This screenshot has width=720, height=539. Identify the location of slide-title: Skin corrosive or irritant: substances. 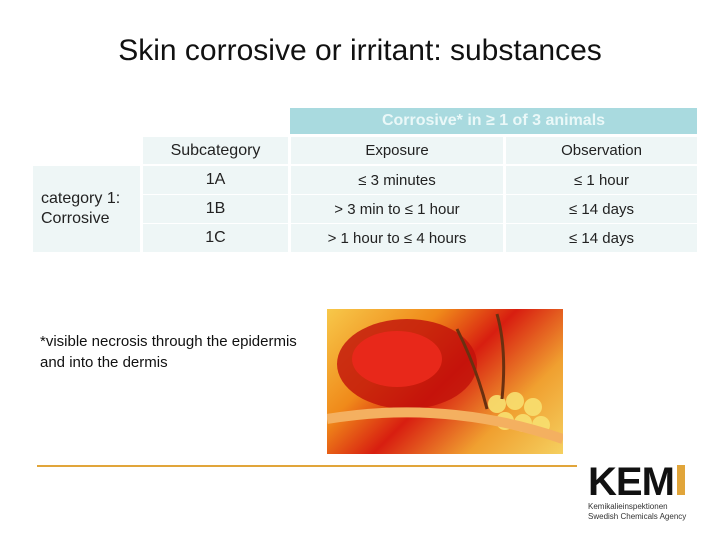
(360, 50).